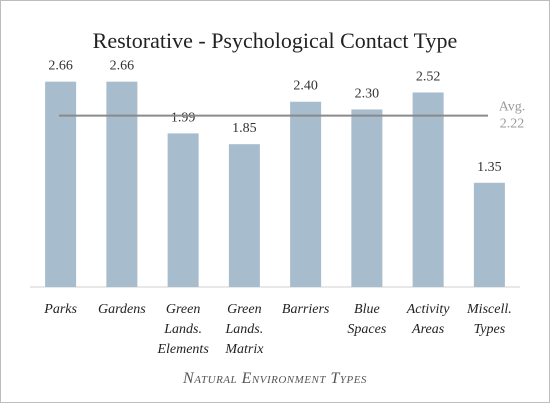 The height and width of the screenshot is (403, 550). I want to click on data-label: 1.85, so click(244, 128).